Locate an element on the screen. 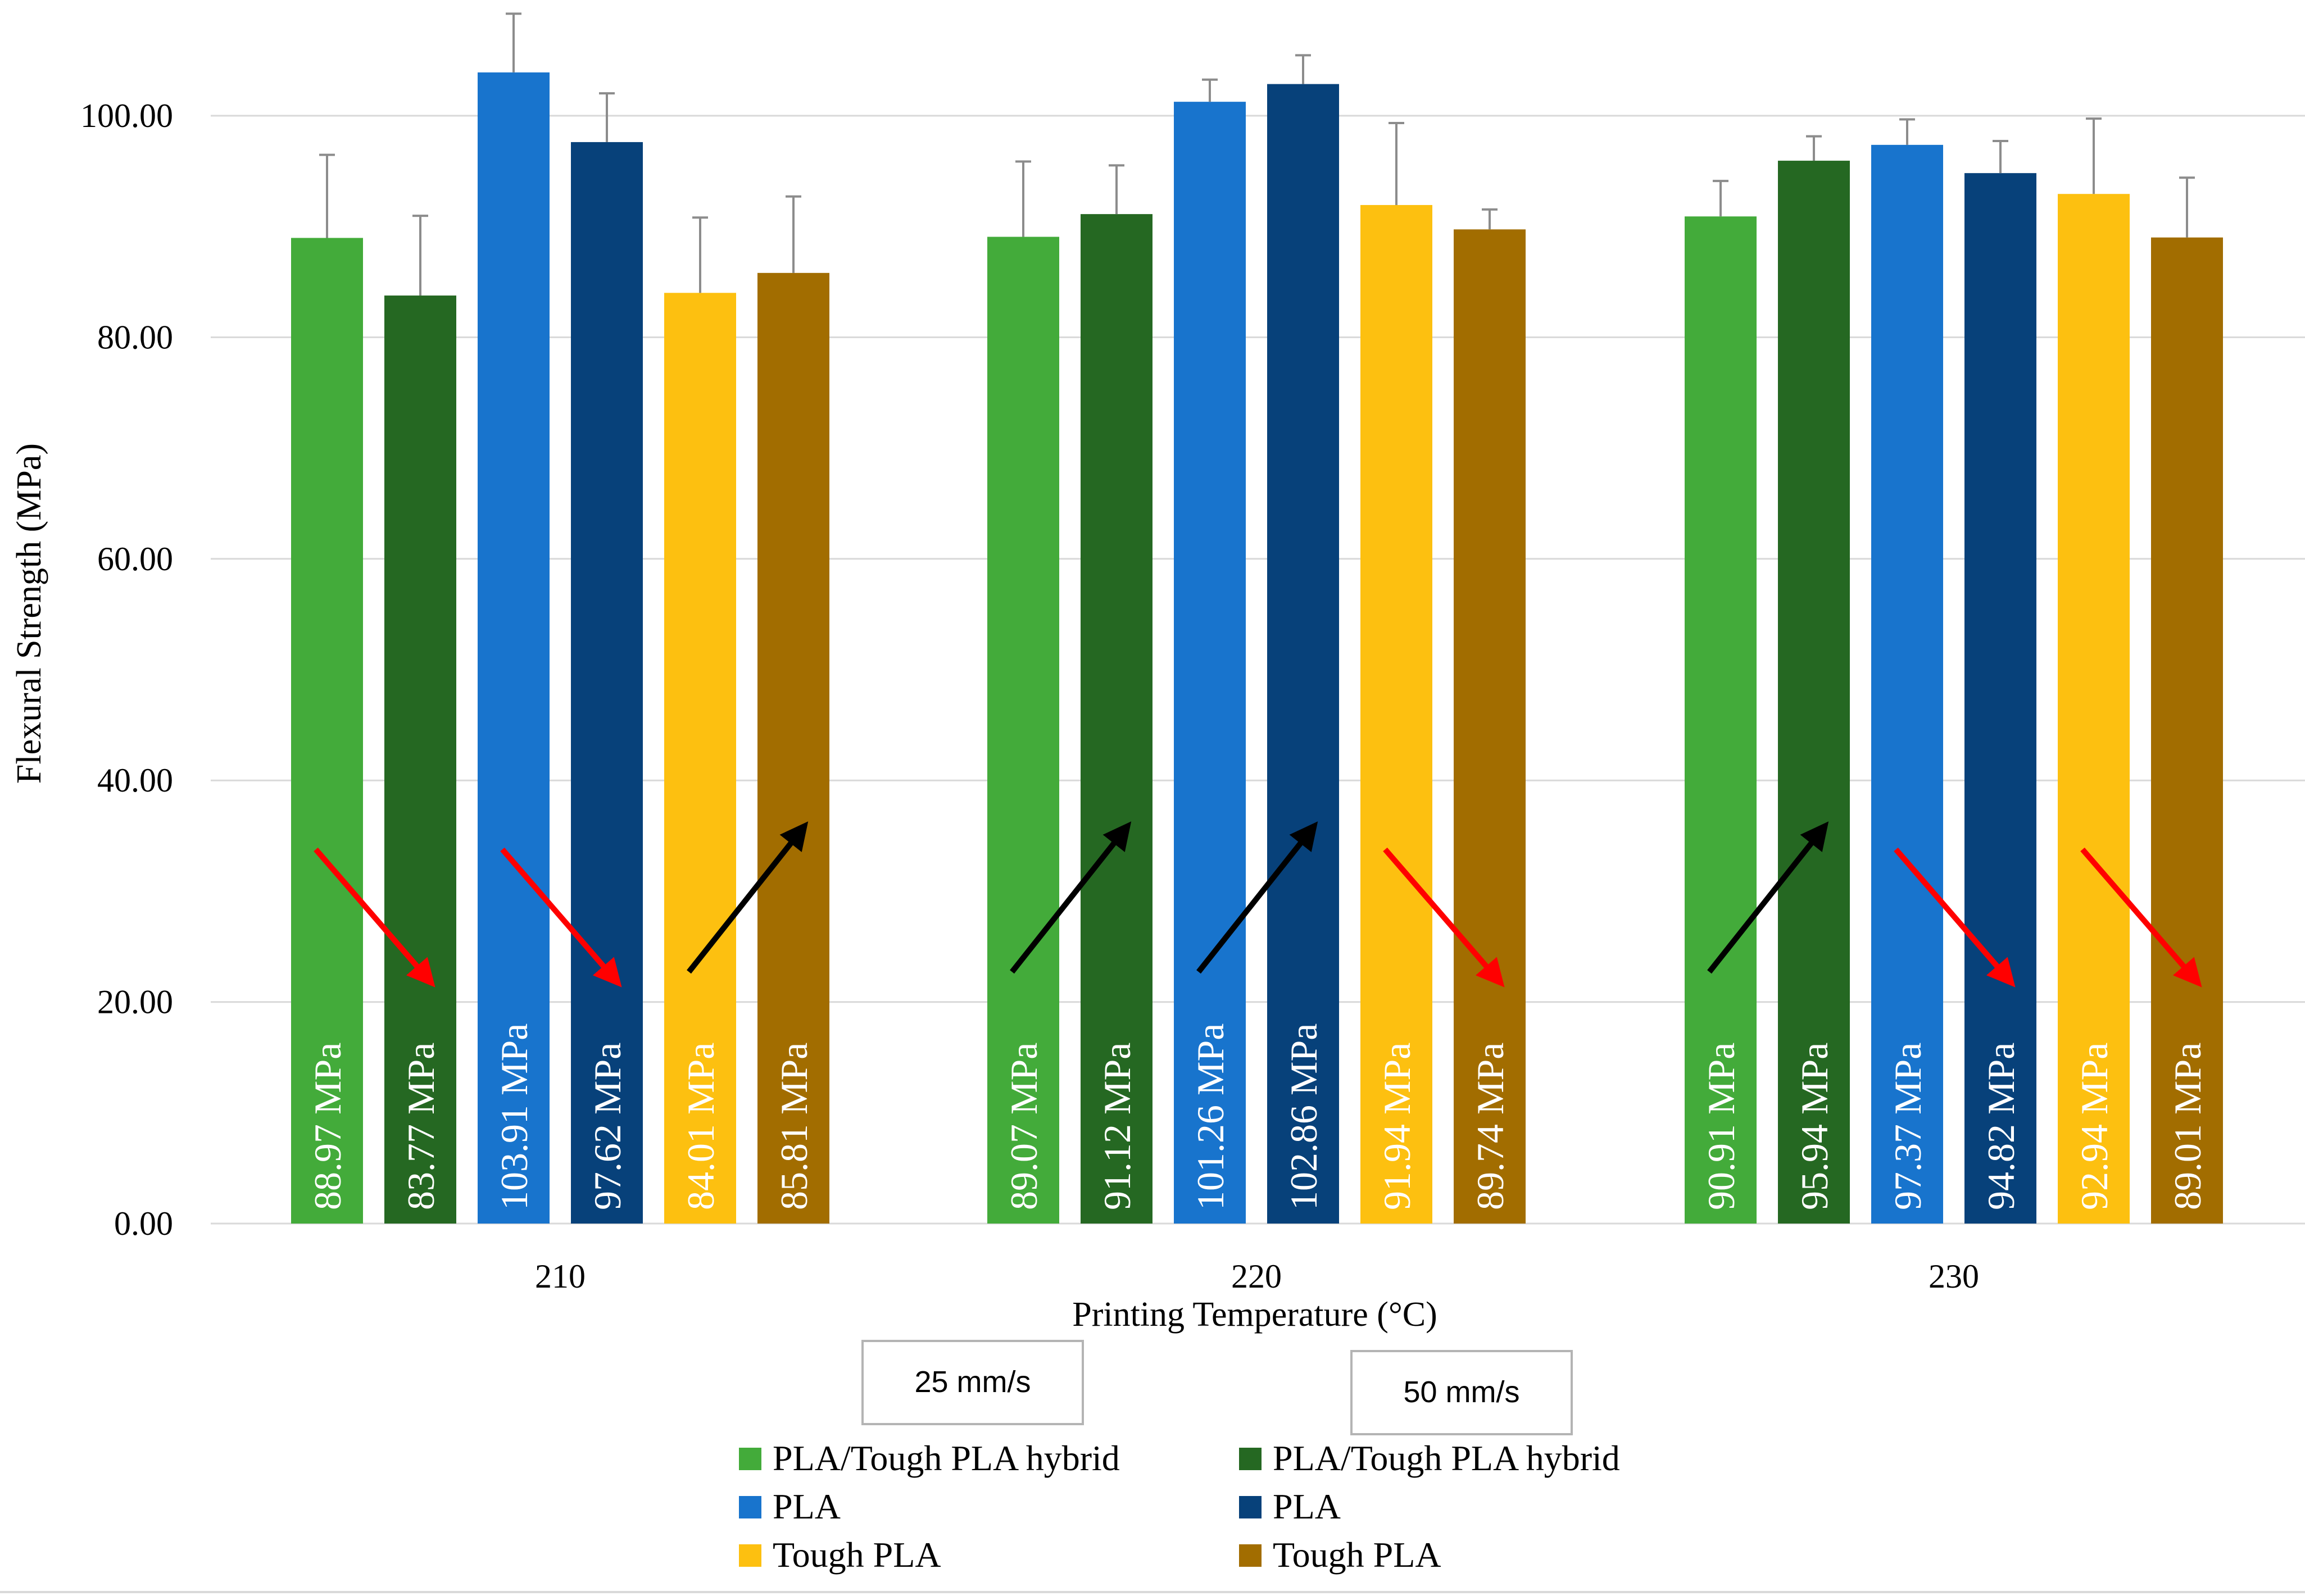  bar-value-label: 95.94 MPa is located at coordinates (1815, 1126).